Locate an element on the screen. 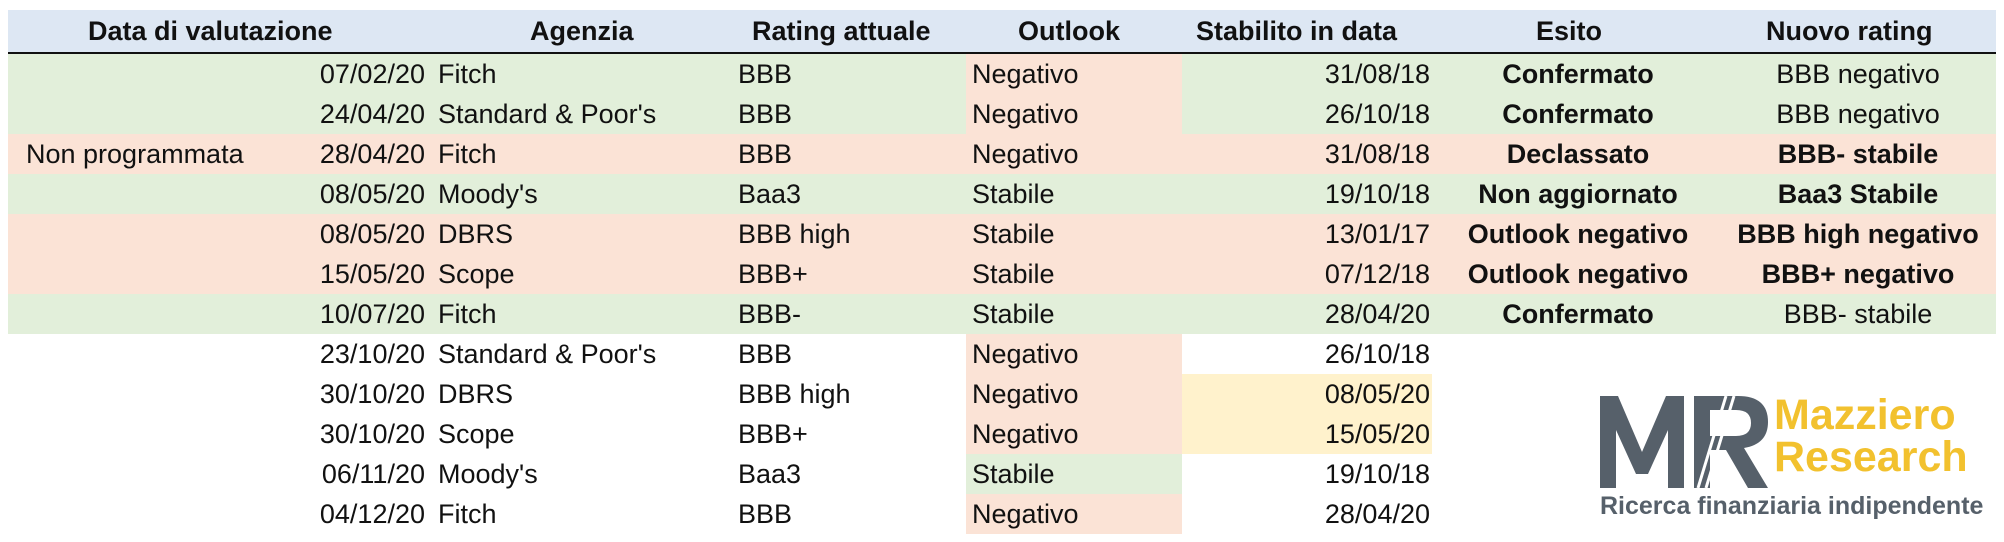 The image size is (2004, 542). header-agenzia: Agenzia is located at coordinates (582, 31).